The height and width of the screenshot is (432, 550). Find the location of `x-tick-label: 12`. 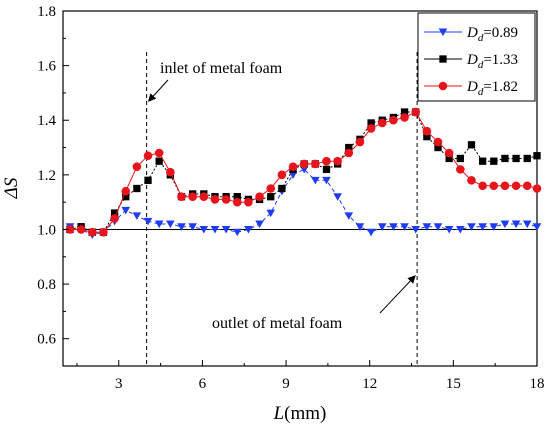

x-tick-label: 12 is located at coordinates (369, 384).